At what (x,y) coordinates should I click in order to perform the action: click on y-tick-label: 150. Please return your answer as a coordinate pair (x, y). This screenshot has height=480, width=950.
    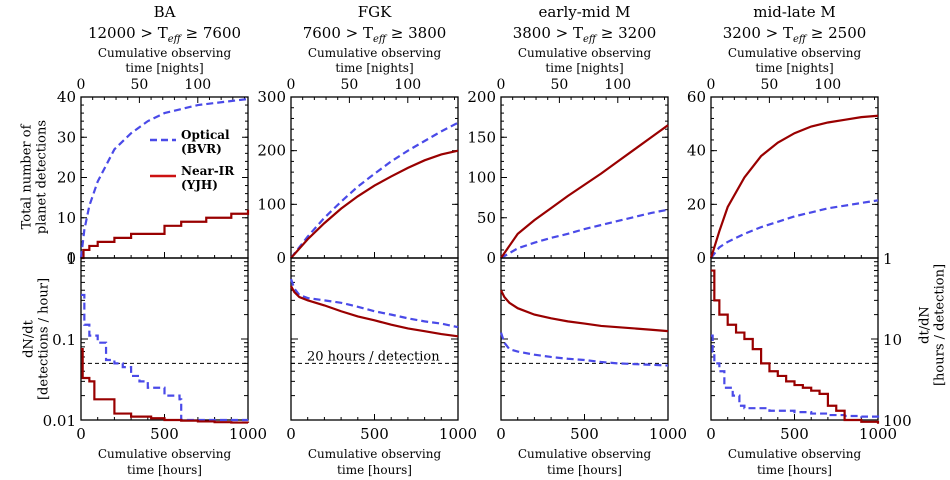
    Looking at the image, I should click on (481, 137).